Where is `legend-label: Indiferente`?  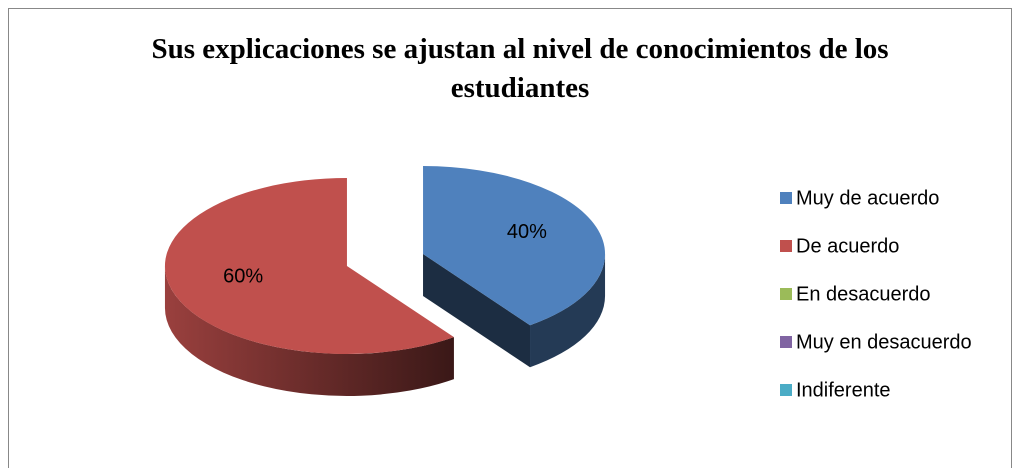
legend-label: Indiferente is located at coordinates (843, 390).